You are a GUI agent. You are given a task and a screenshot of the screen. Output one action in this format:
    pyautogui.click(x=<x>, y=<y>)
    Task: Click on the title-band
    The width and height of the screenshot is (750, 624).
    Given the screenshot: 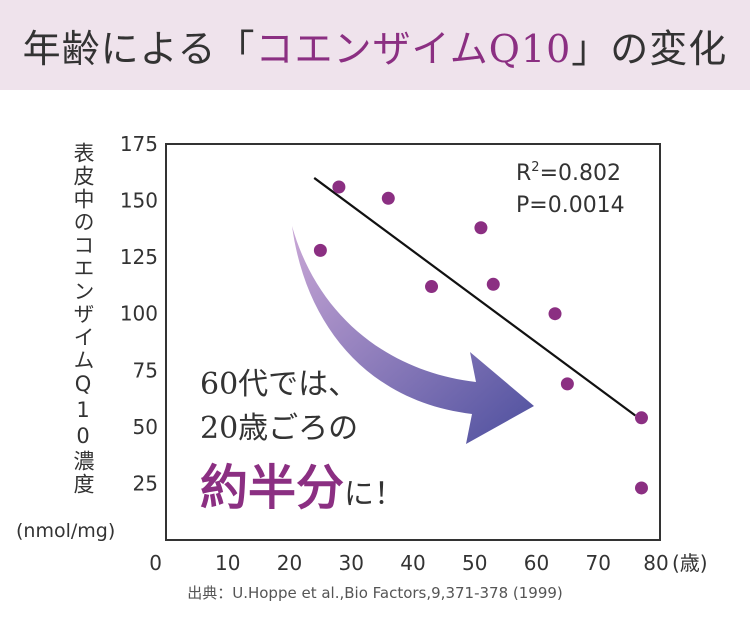 What is the action you would take?
    pyautogui.click(x=375, y=45)
    